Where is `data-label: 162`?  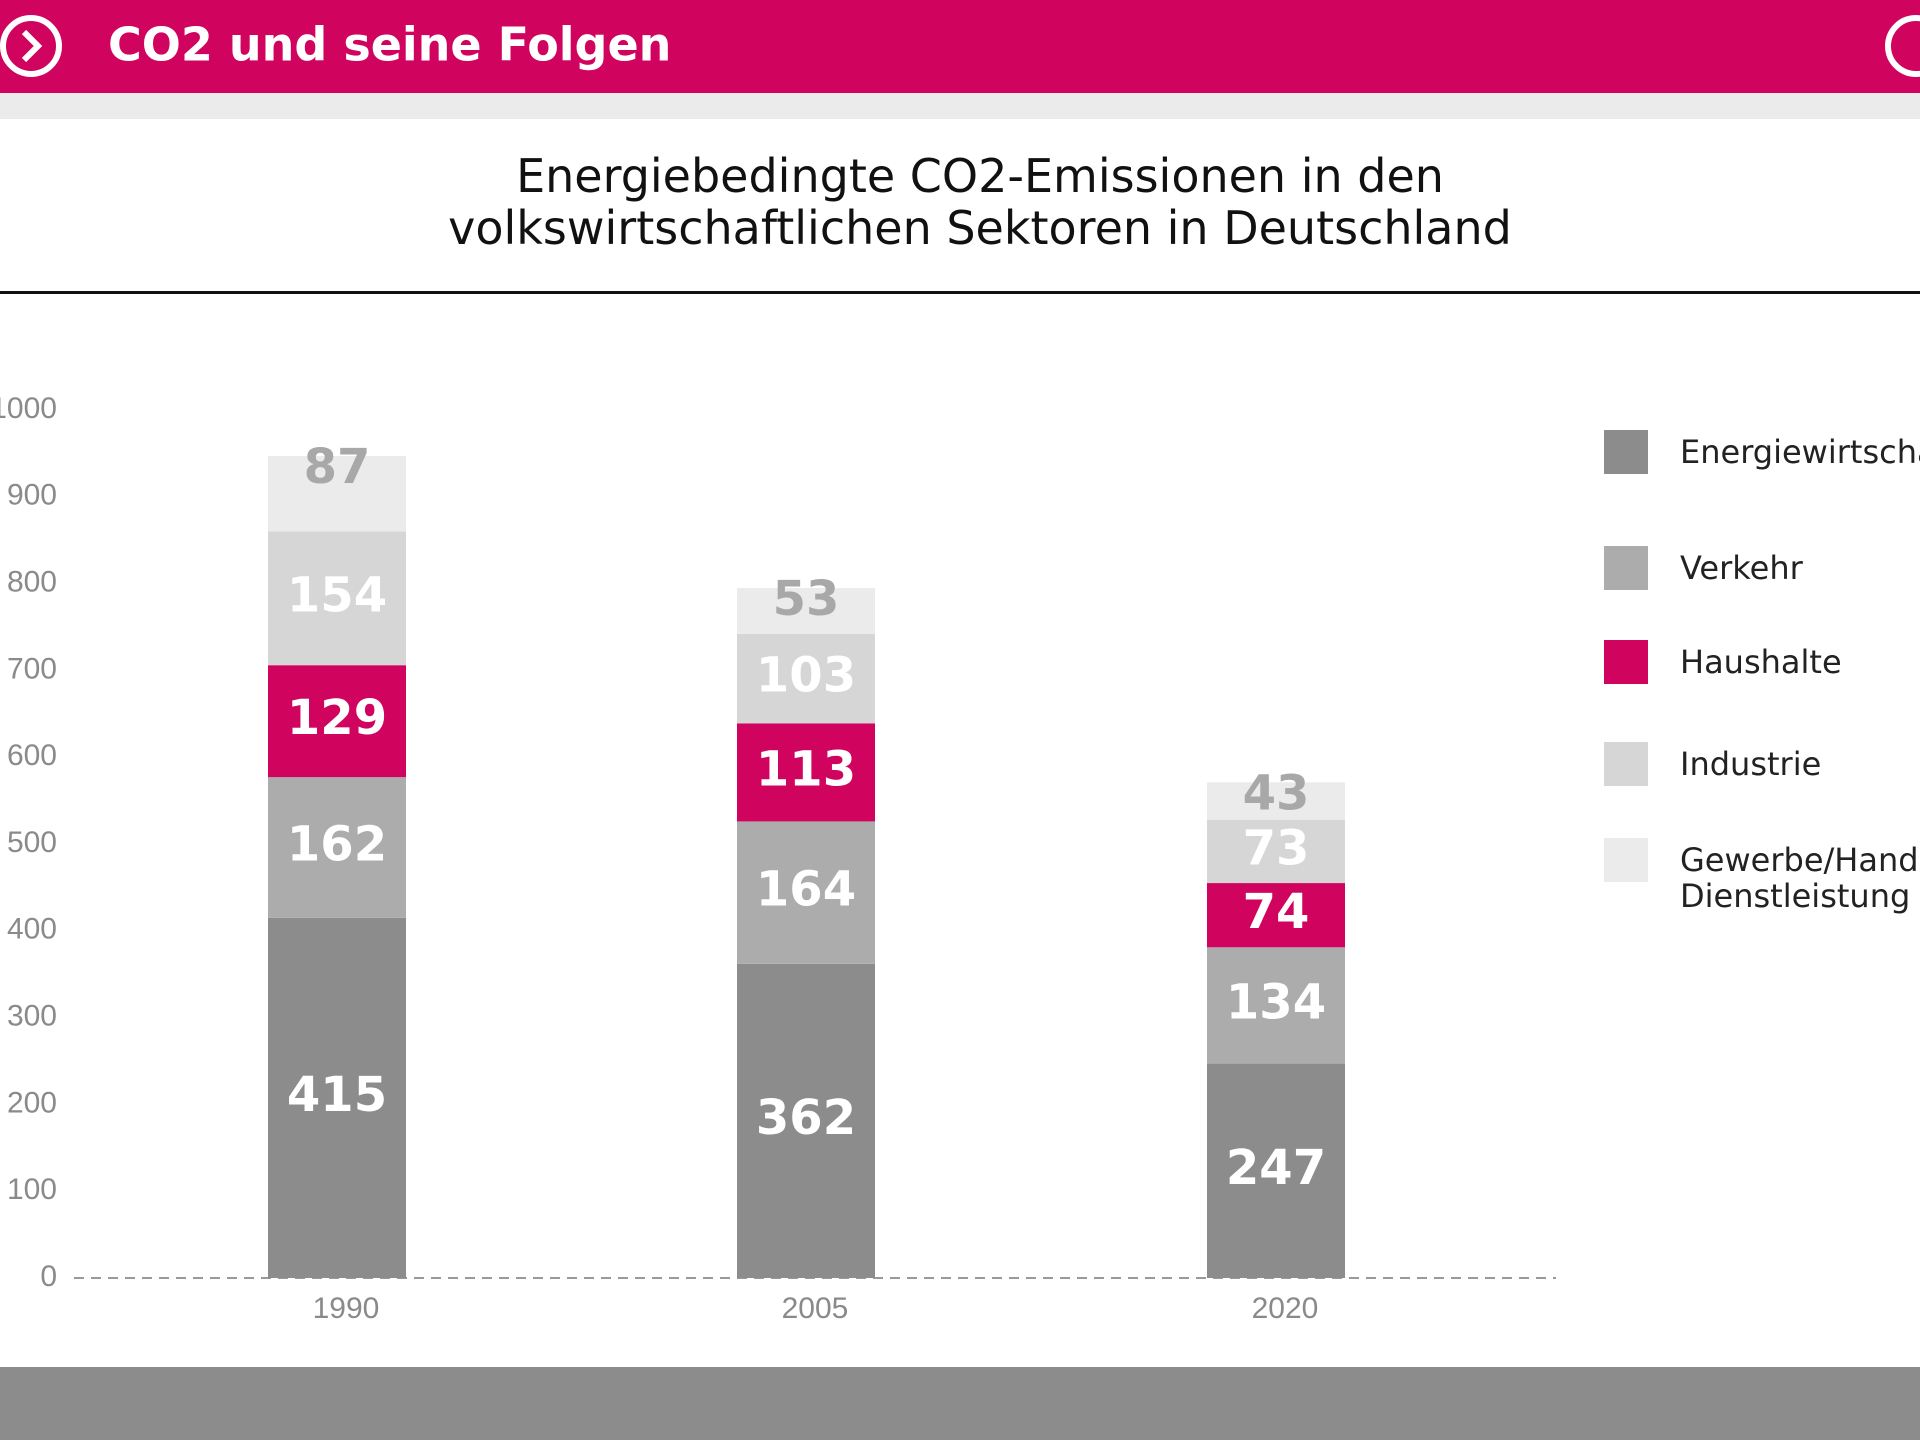 data-label: 162 is located at coordinates (337, 844).